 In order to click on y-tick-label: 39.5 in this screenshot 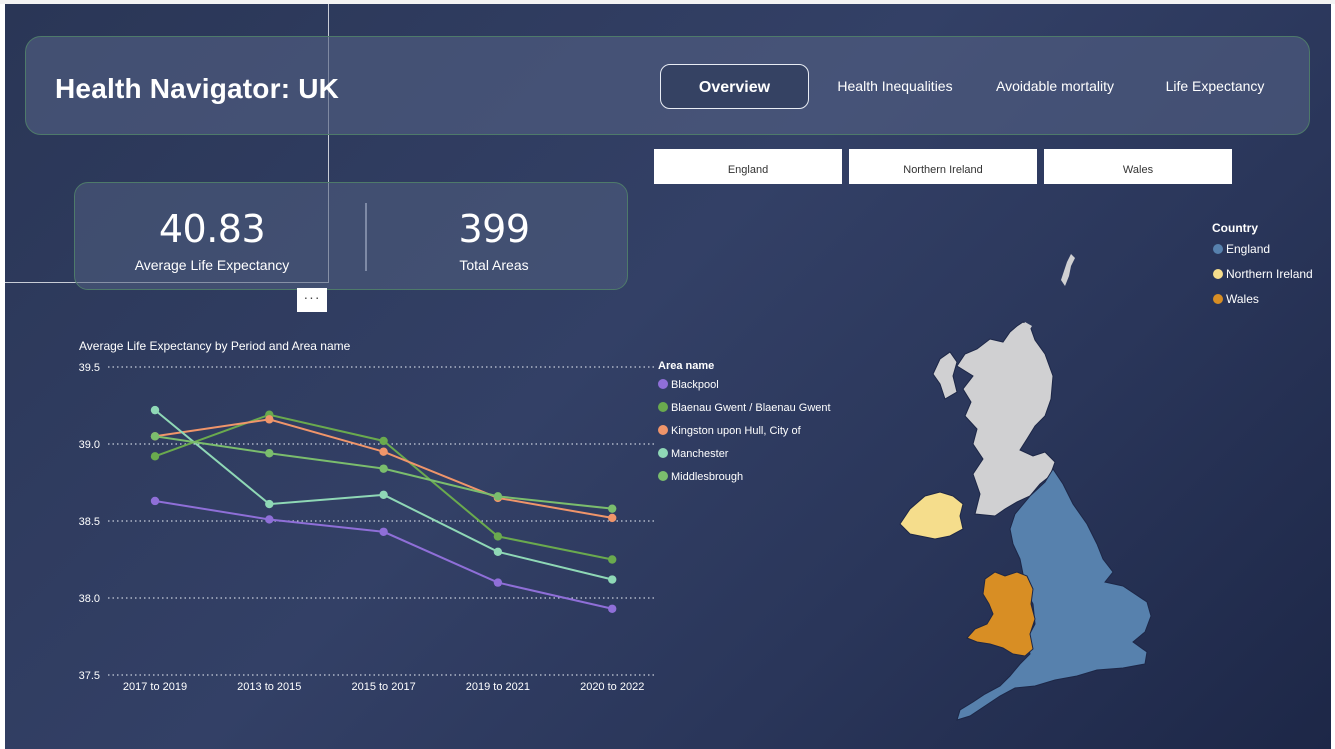, I will do `click(89, 368)`.